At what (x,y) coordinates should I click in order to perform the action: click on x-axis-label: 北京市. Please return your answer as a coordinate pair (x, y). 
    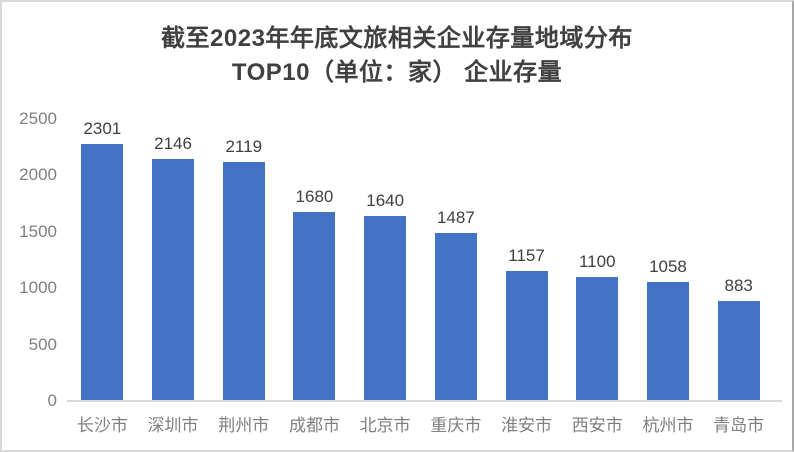
    Looking at the image, I should click on (385, 425).